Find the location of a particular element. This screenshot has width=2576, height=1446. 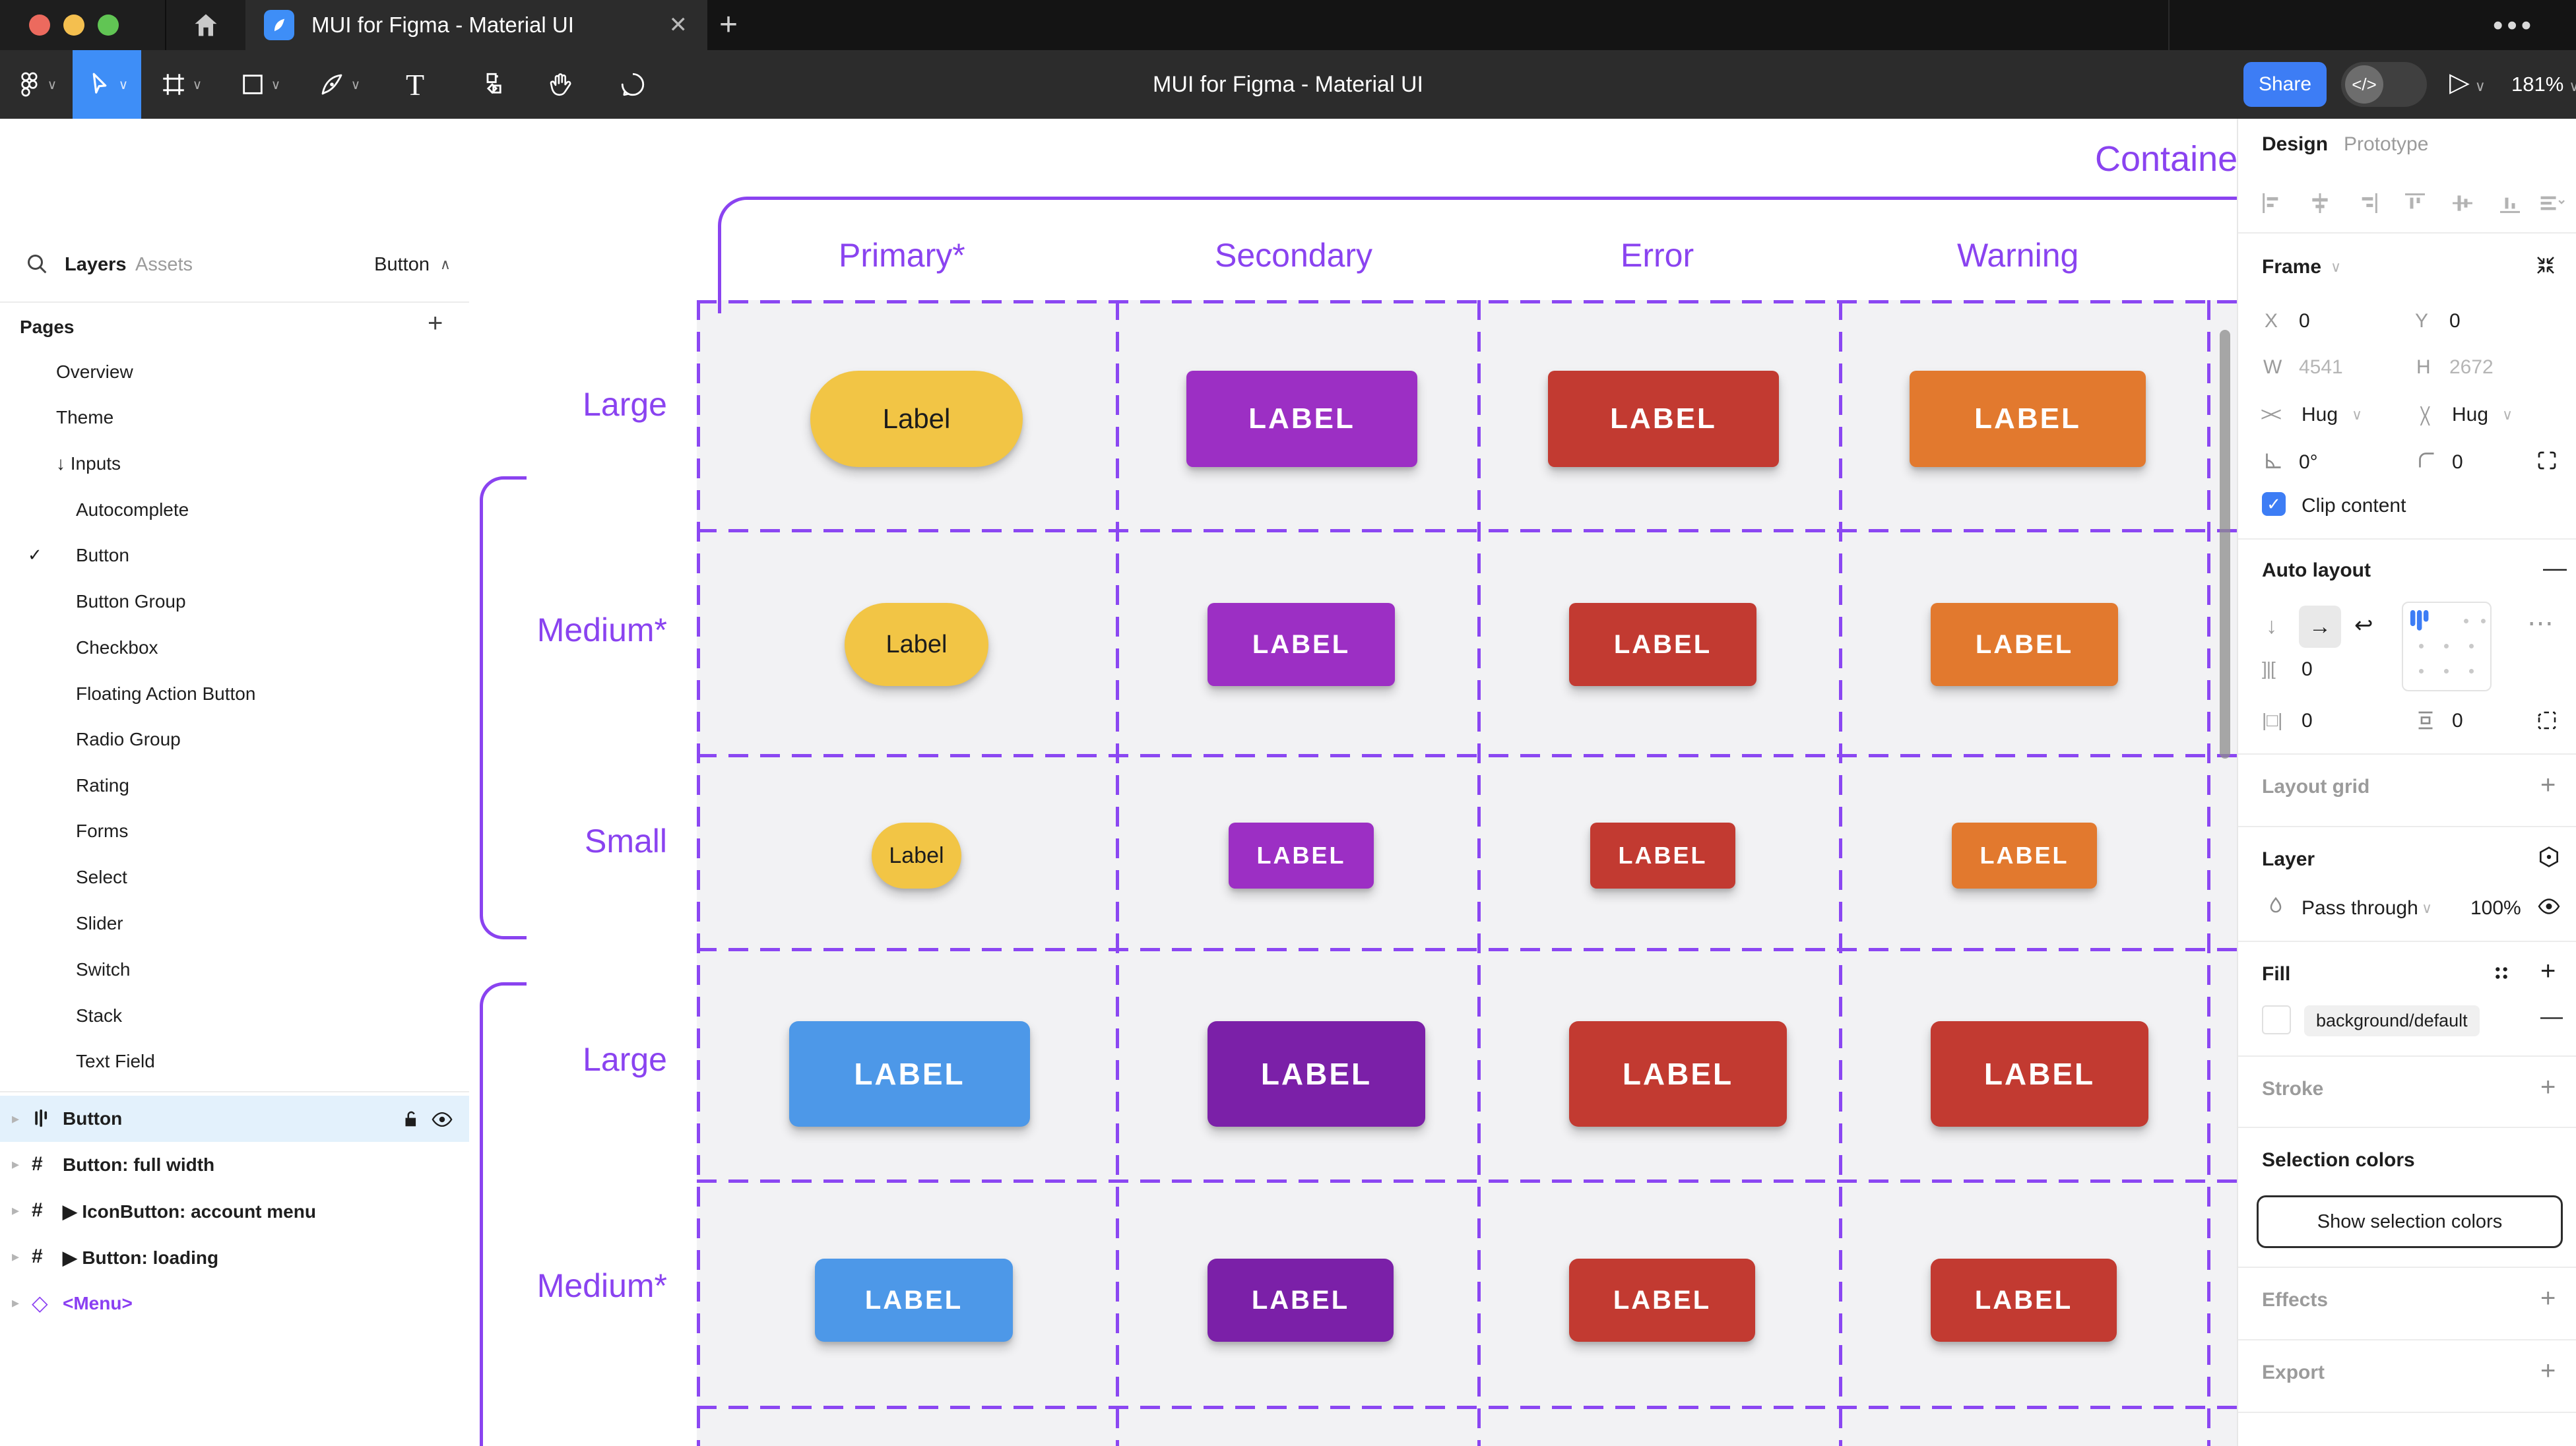

page-item-button-group: Button Group is located at coordinates (131, 601).